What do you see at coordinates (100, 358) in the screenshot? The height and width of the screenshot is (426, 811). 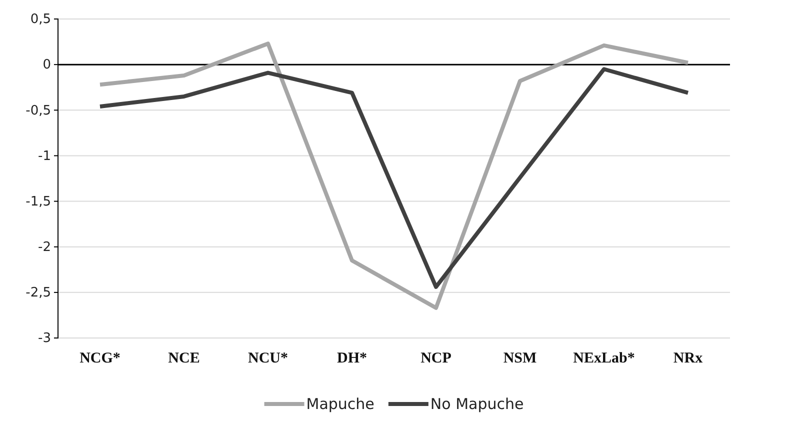 I see `x-tick-label: NCG*` at bounding box center [100, 358].